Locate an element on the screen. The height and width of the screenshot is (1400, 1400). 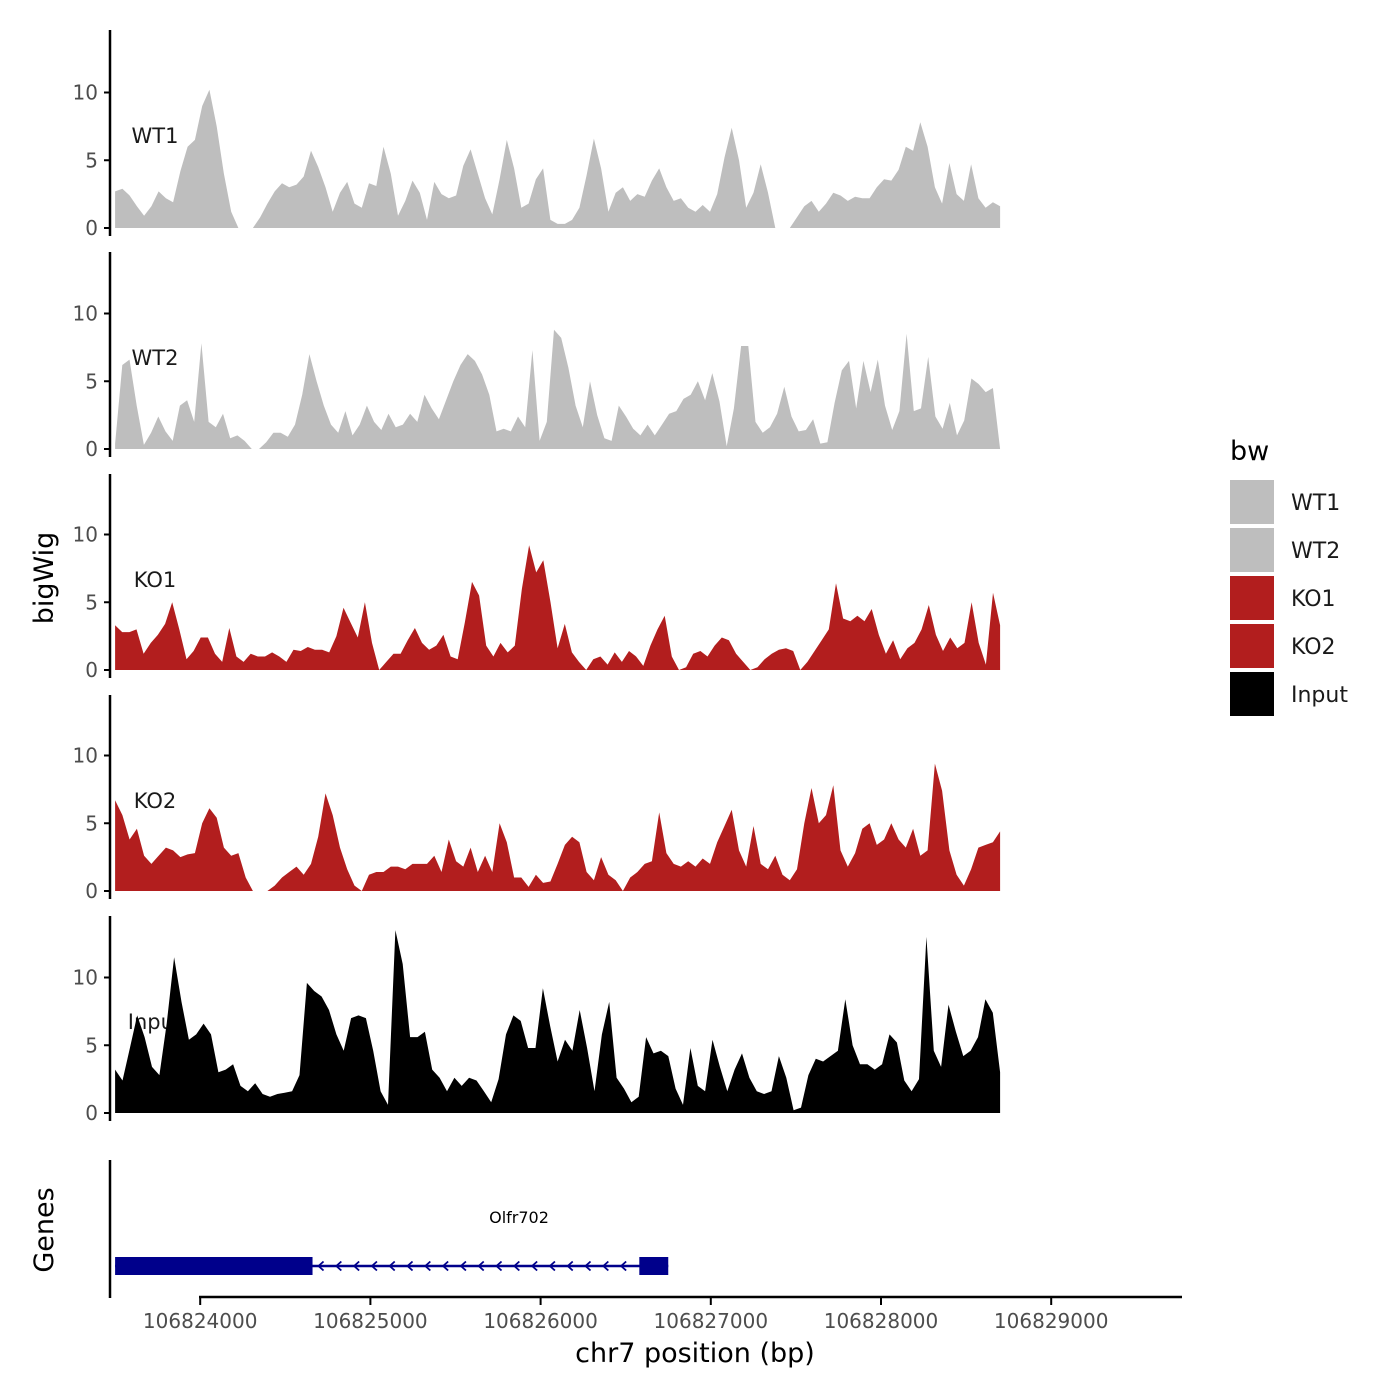
legend-swatch-input is located at coordinates (1252, 694).